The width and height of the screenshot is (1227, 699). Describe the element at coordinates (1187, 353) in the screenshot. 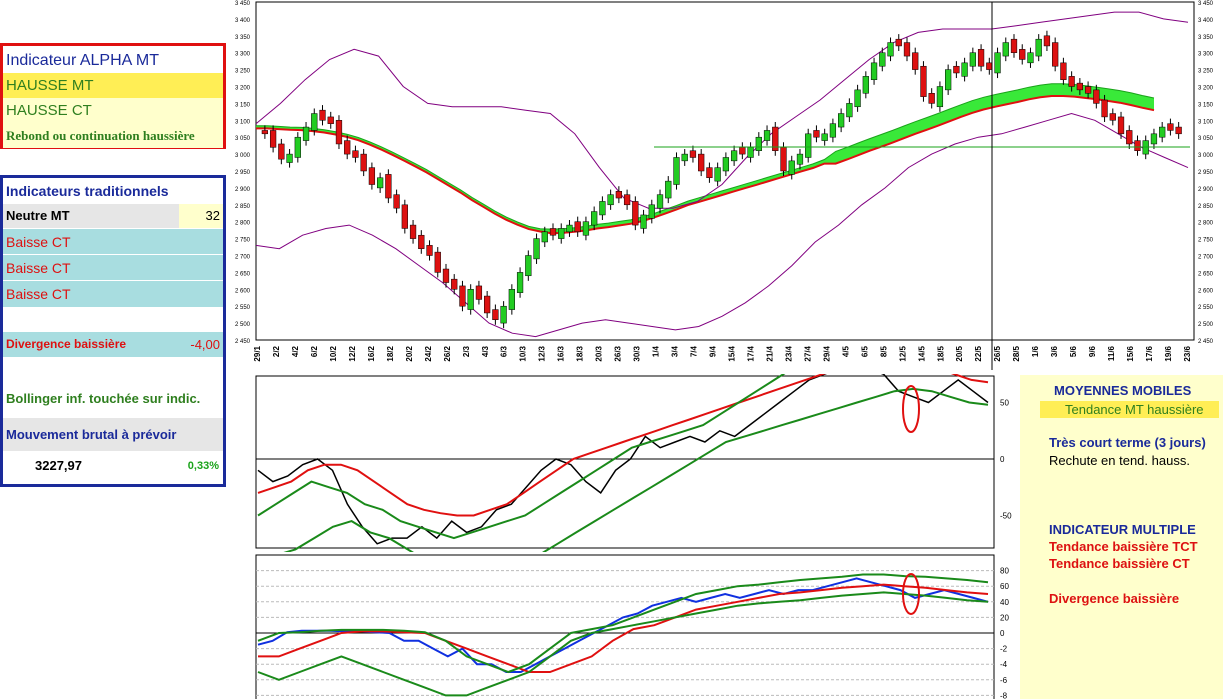

I see `price-x-tick: 23/6` at that location.